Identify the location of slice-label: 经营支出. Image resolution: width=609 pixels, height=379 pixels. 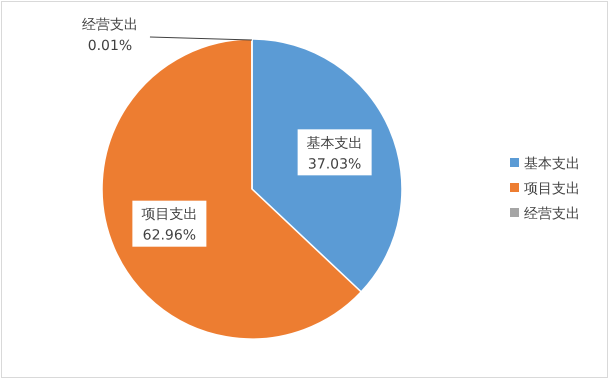
(110, 25).